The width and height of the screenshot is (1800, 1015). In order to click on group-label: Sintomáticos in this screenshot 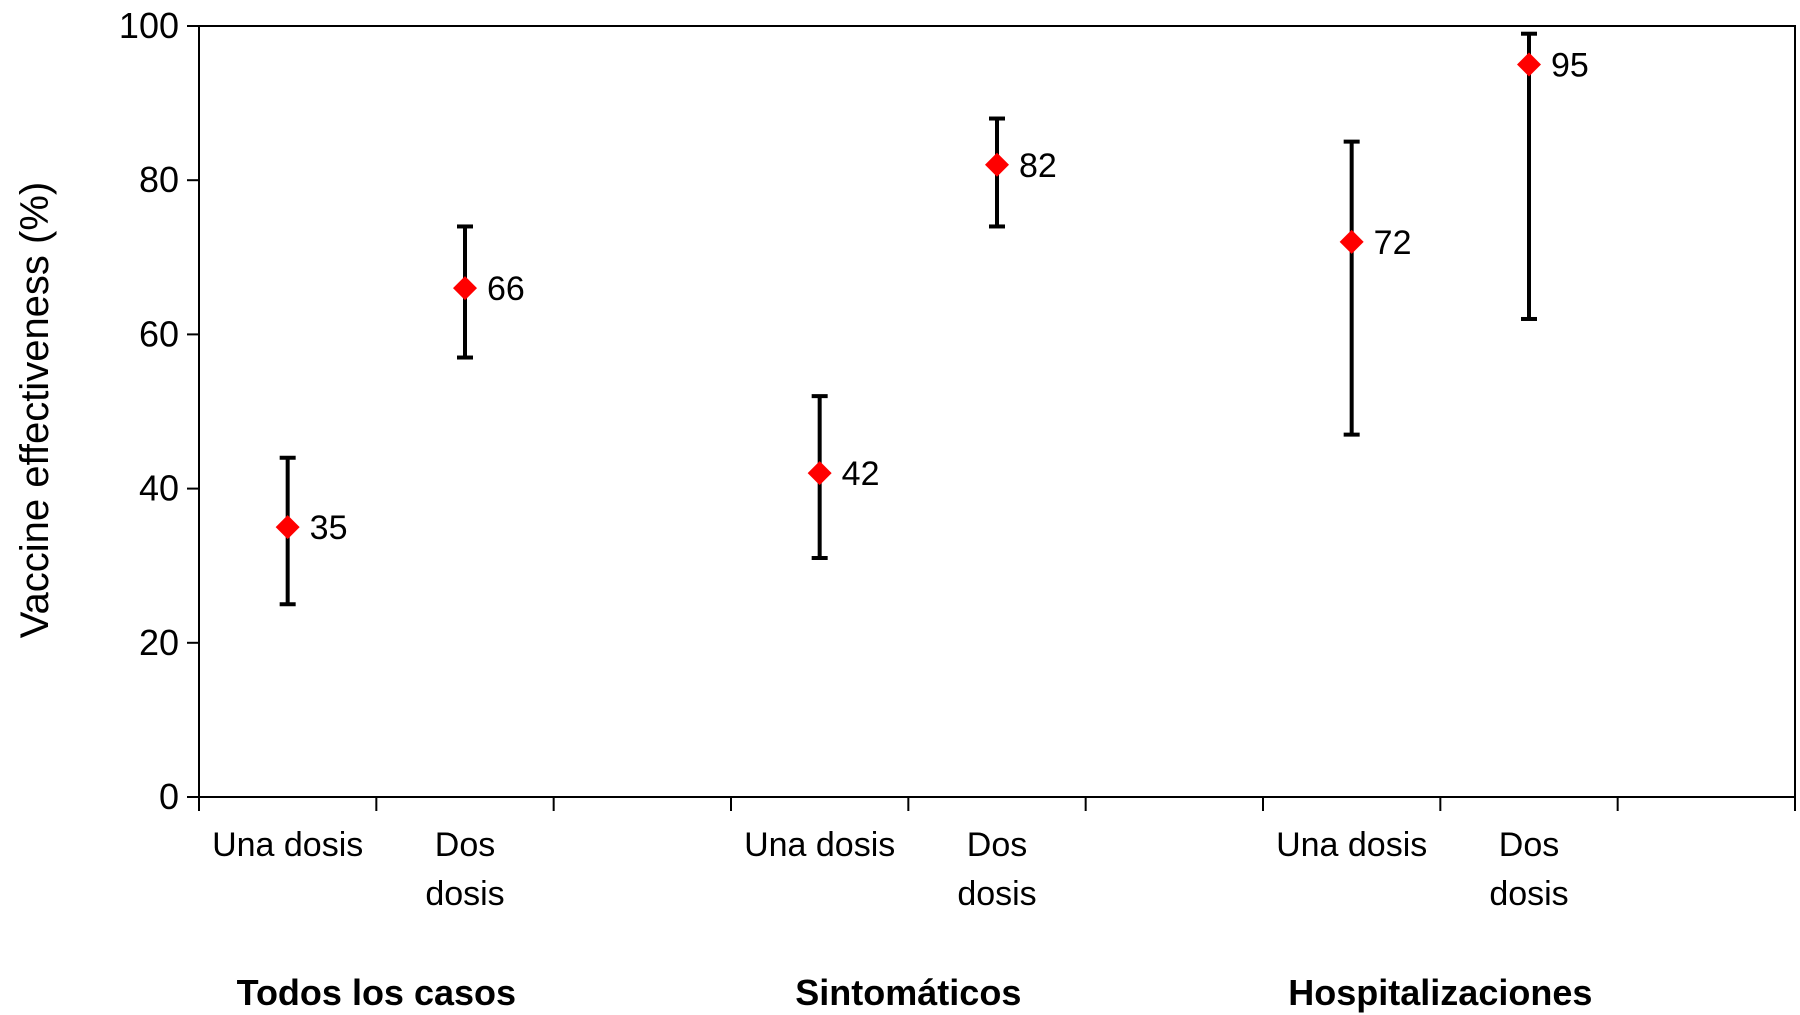, I will do `click(908, 992)`.